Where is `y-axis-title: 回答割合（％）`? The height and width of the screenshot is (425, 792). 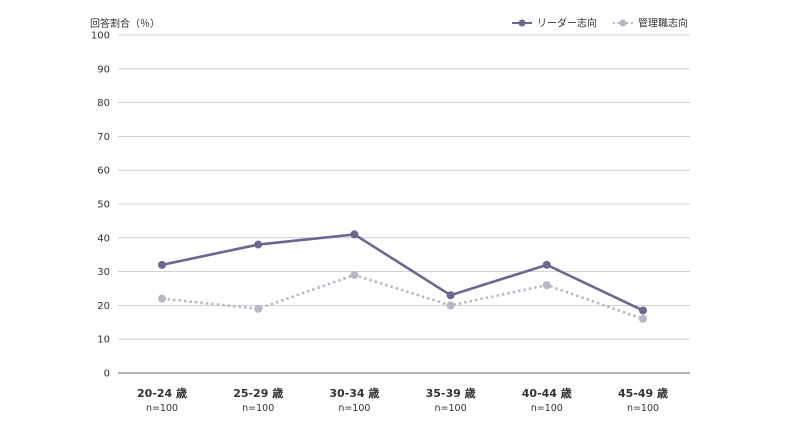
y-axis-title: 回答割合（％） is located at coordinates (125, 23).